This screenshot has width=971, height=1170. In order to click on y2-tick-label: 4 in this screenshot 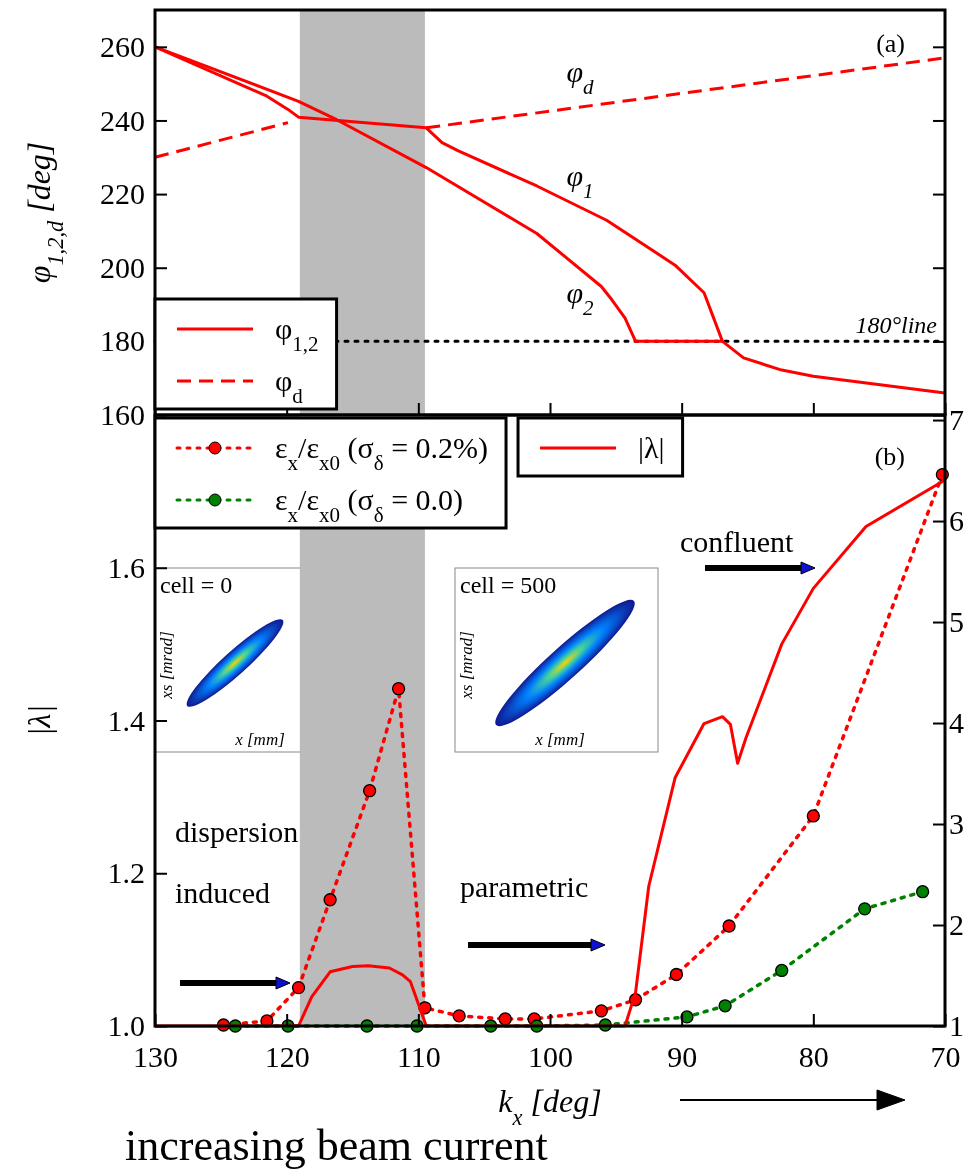, I will do `click(956, 723)`.